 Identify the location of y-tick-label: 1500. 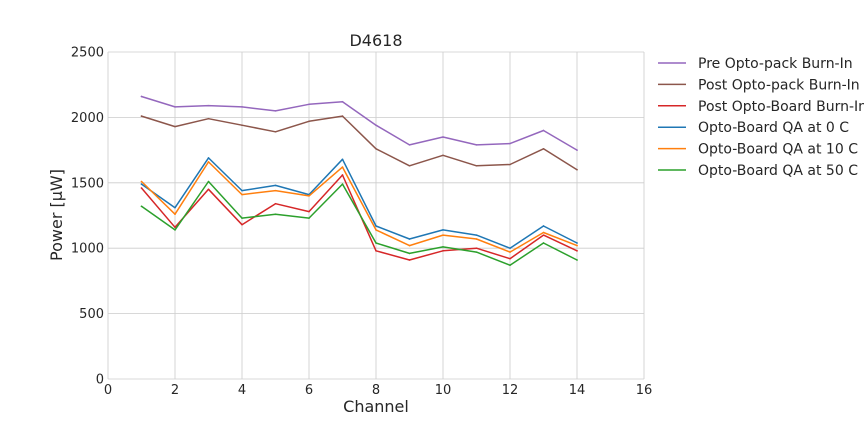
(87, 183).